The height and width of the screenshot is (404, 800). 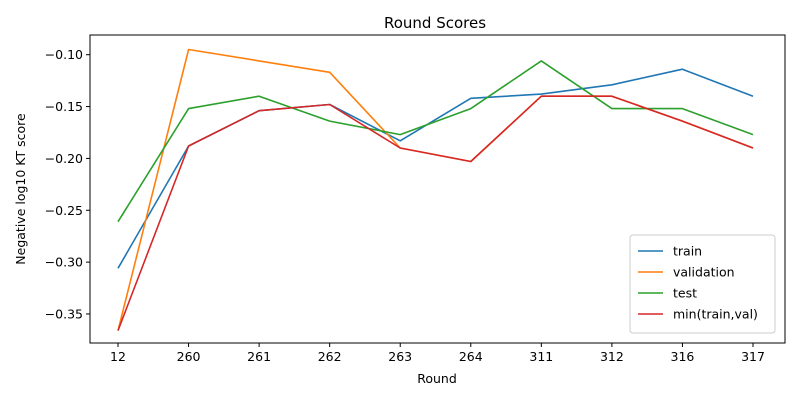 What do you see at coordinates (683, 356) in the screenshot?
I see `x-tick-label: 316` at bounding box center [683, 356].